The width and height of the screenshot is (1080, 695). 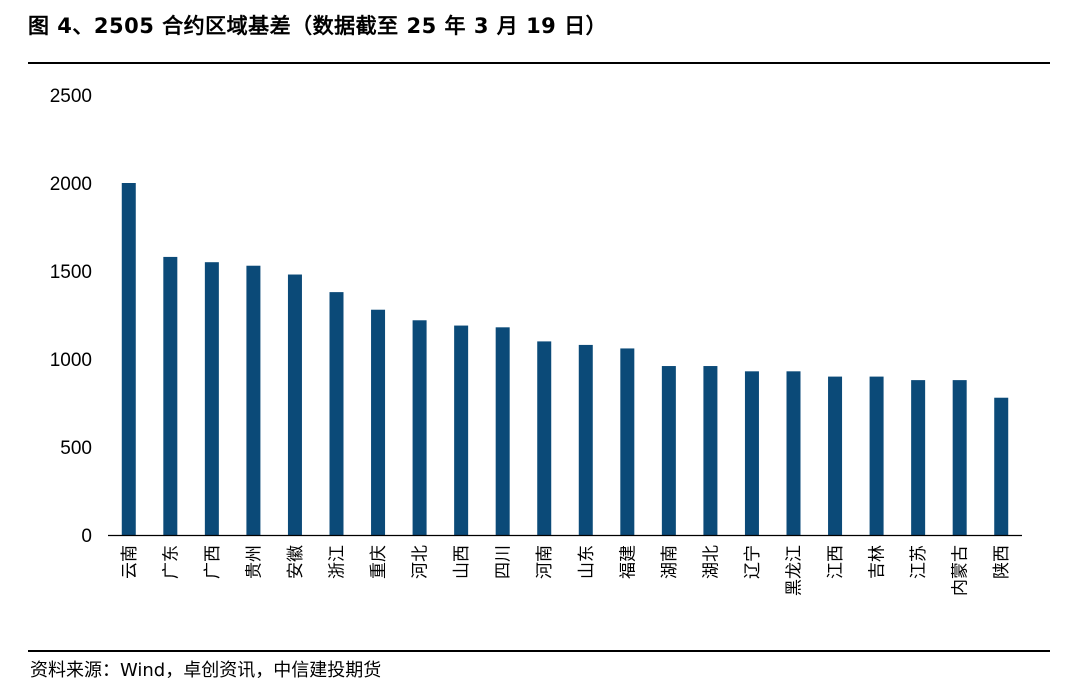 What do you see at coordinates (961, 570) in the screenshot?
I see `x-tick-label: 内蒙古` at bounding box center [961, 570].